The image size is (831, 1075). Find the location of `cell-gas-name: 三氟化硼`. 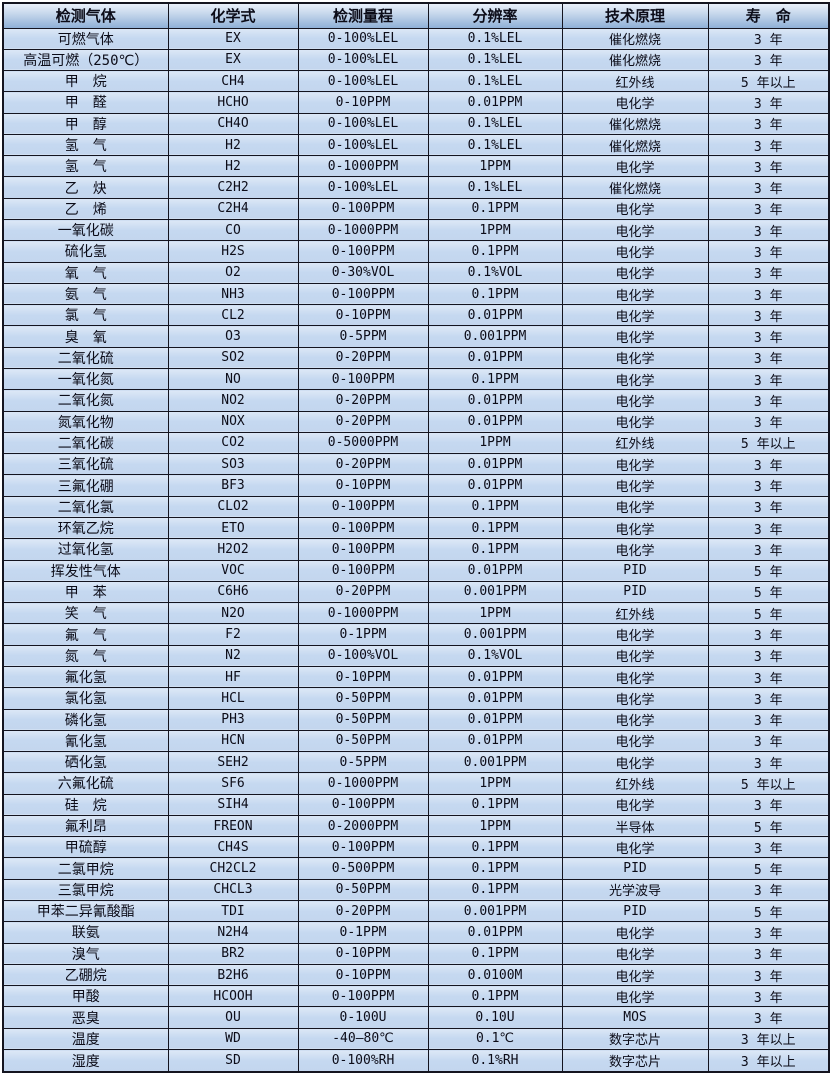

cell-gas-name: 三氟化硼 is located at coordinates (85, 485).